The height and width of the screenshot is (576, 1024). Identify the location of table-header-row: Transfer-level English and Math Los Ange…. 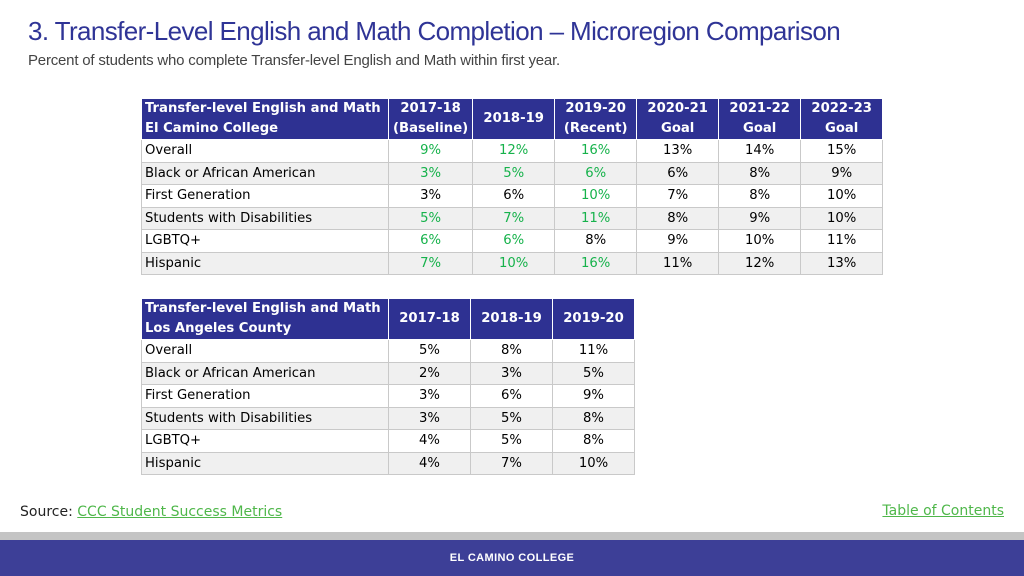
(388, 319).